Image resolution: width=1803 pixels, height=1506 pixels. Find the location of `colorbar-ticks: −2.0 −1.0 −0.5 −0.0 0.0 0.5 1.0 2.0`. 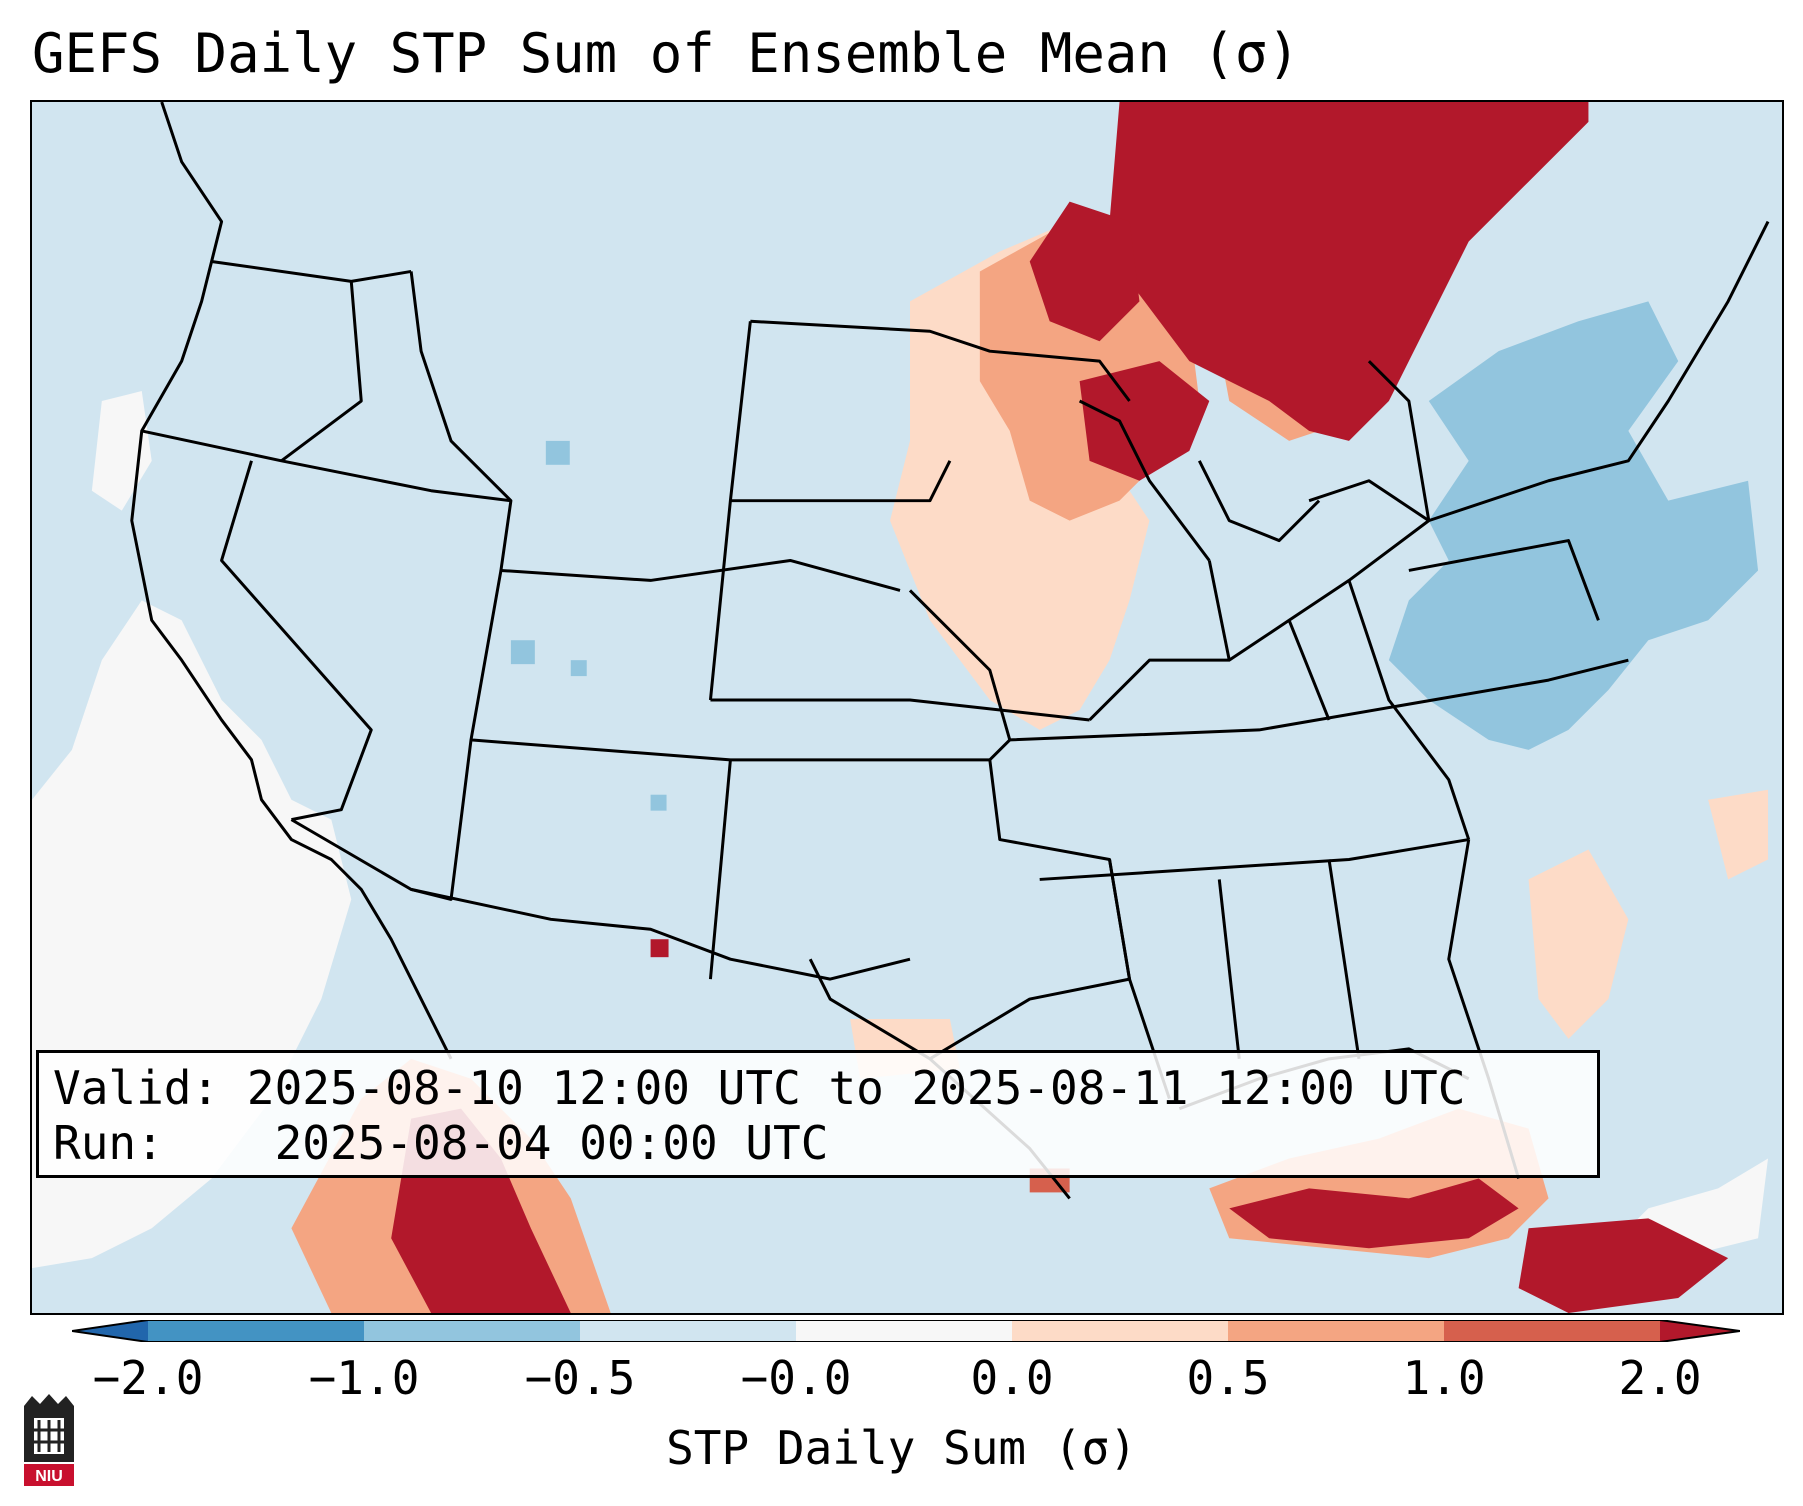

colorbar-ticks: −2.0 −1.0 −0.5 −0.0 0.0 0.5 1.0 2.0 is located at coordinates (901, 1380).